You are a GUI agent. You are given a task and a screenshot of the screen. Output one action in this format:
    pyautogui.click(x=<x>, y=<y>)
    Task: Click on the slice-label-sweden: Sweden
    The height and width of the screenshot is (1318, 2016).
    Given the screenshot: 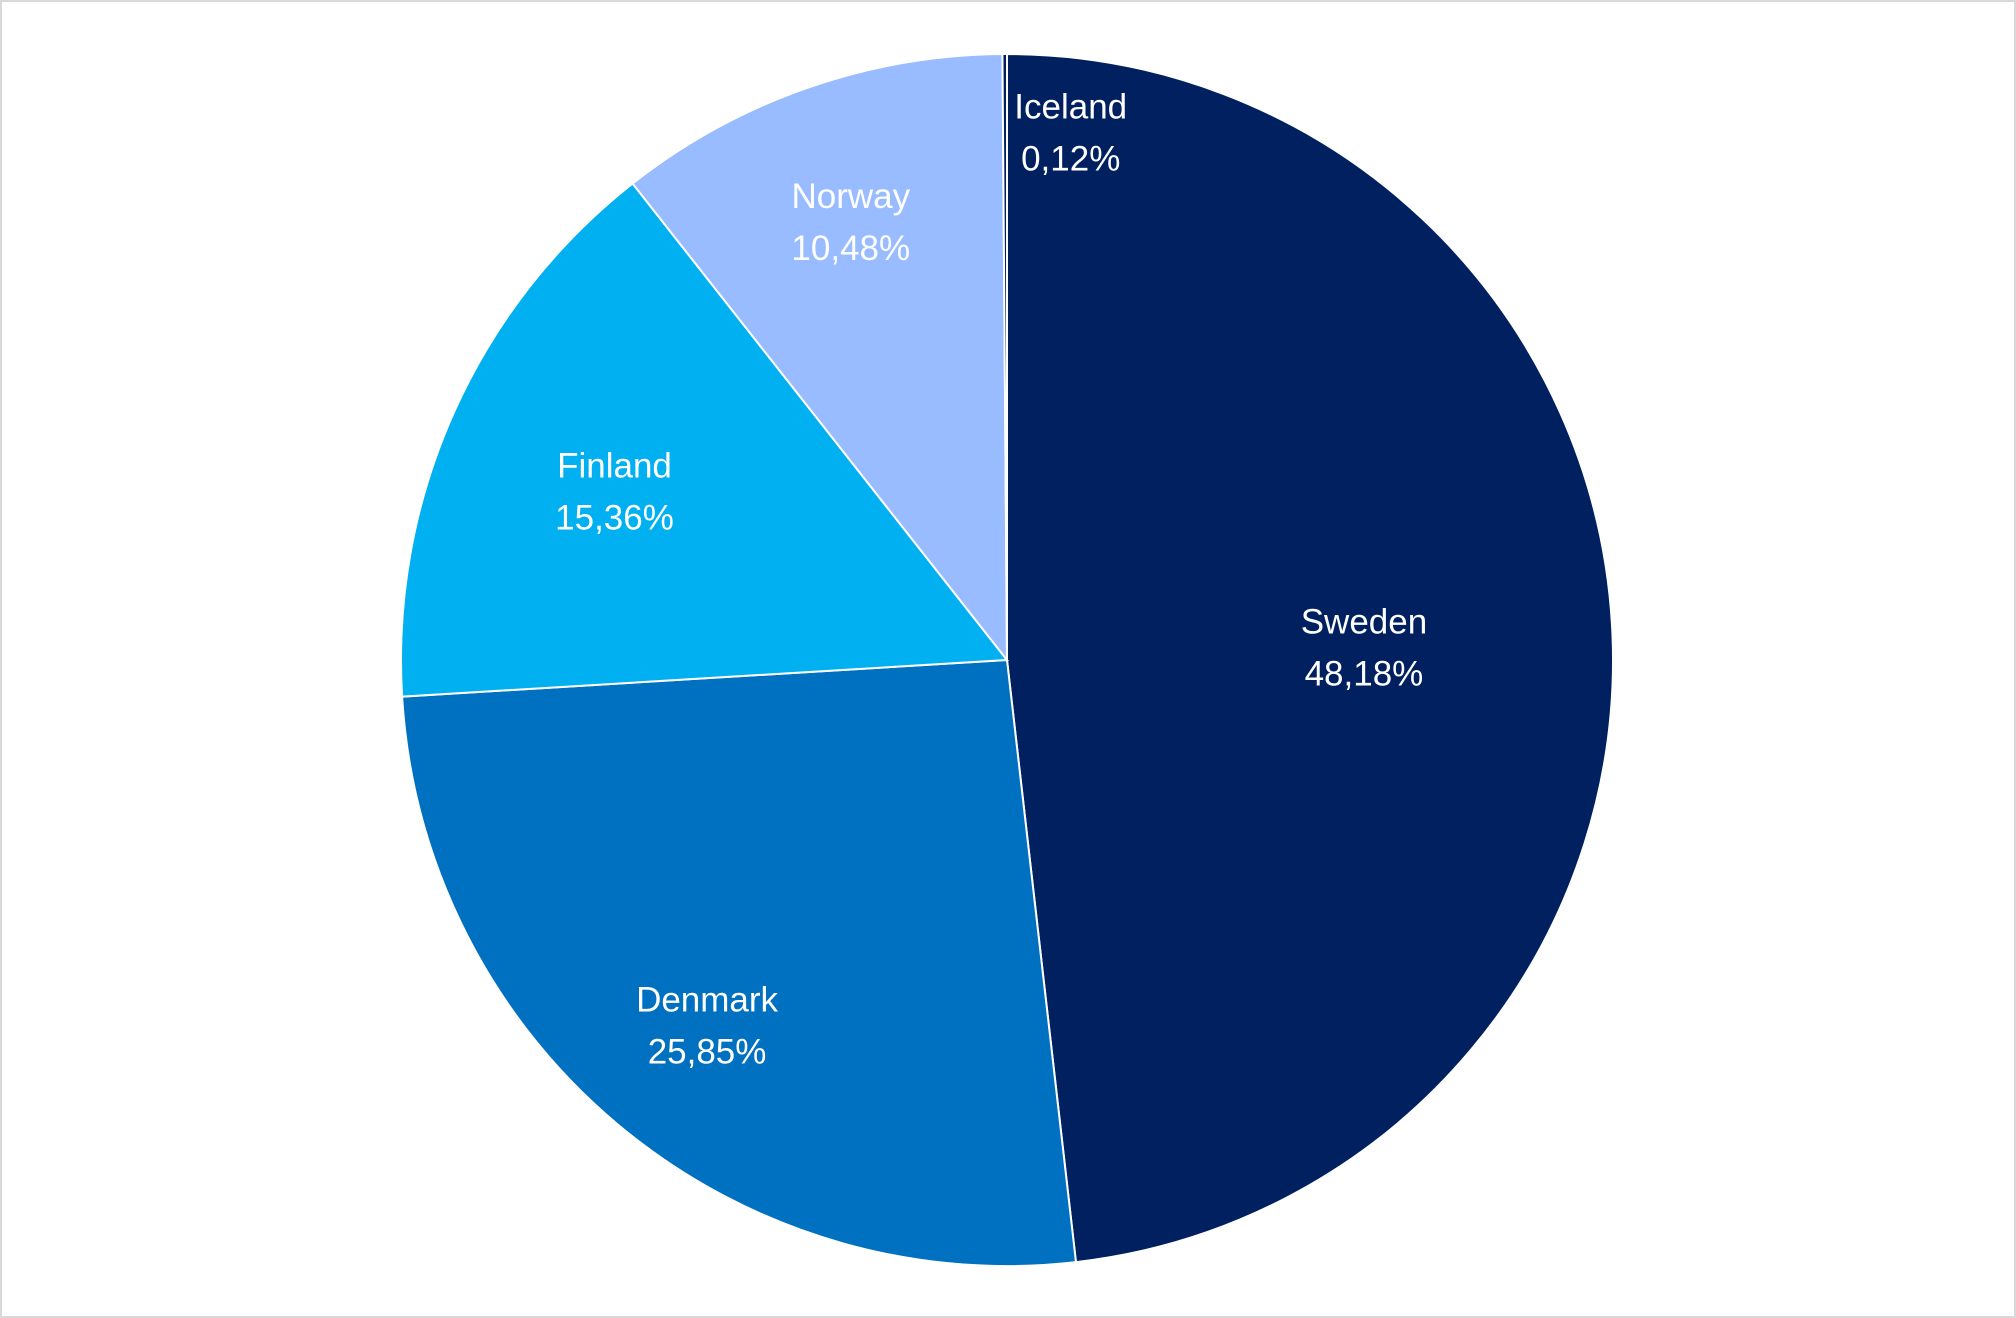 What is the action you would take?
    pyautogui.click(x=1364, y=622)
    